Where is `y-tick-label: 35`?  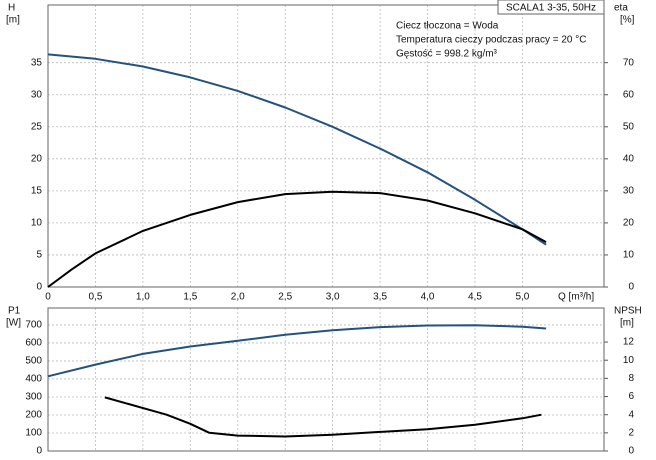 y-tick-label: 35 is located at coordinates (37, 62).